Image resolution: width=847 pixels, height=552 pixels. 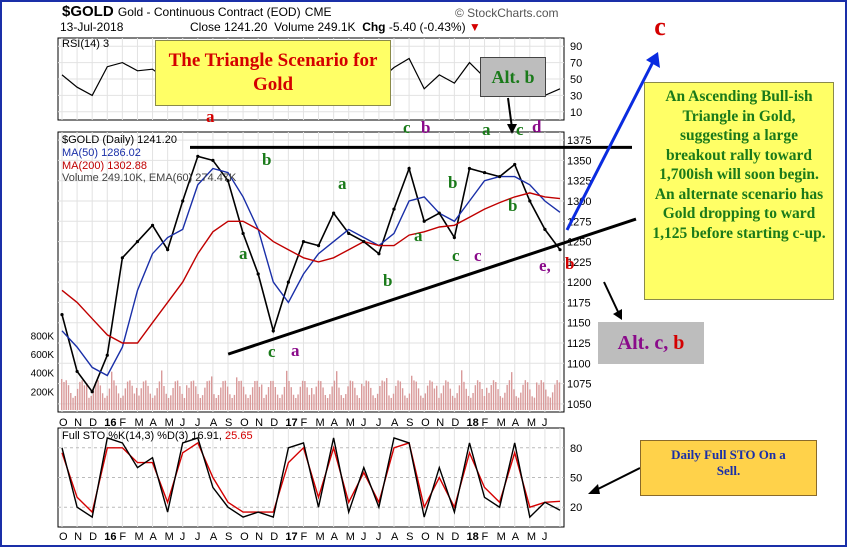 What do you see at coordinates (374, 27) in the screenshot?
I see `chg-label: Chg` at bounding box center [374, 27].